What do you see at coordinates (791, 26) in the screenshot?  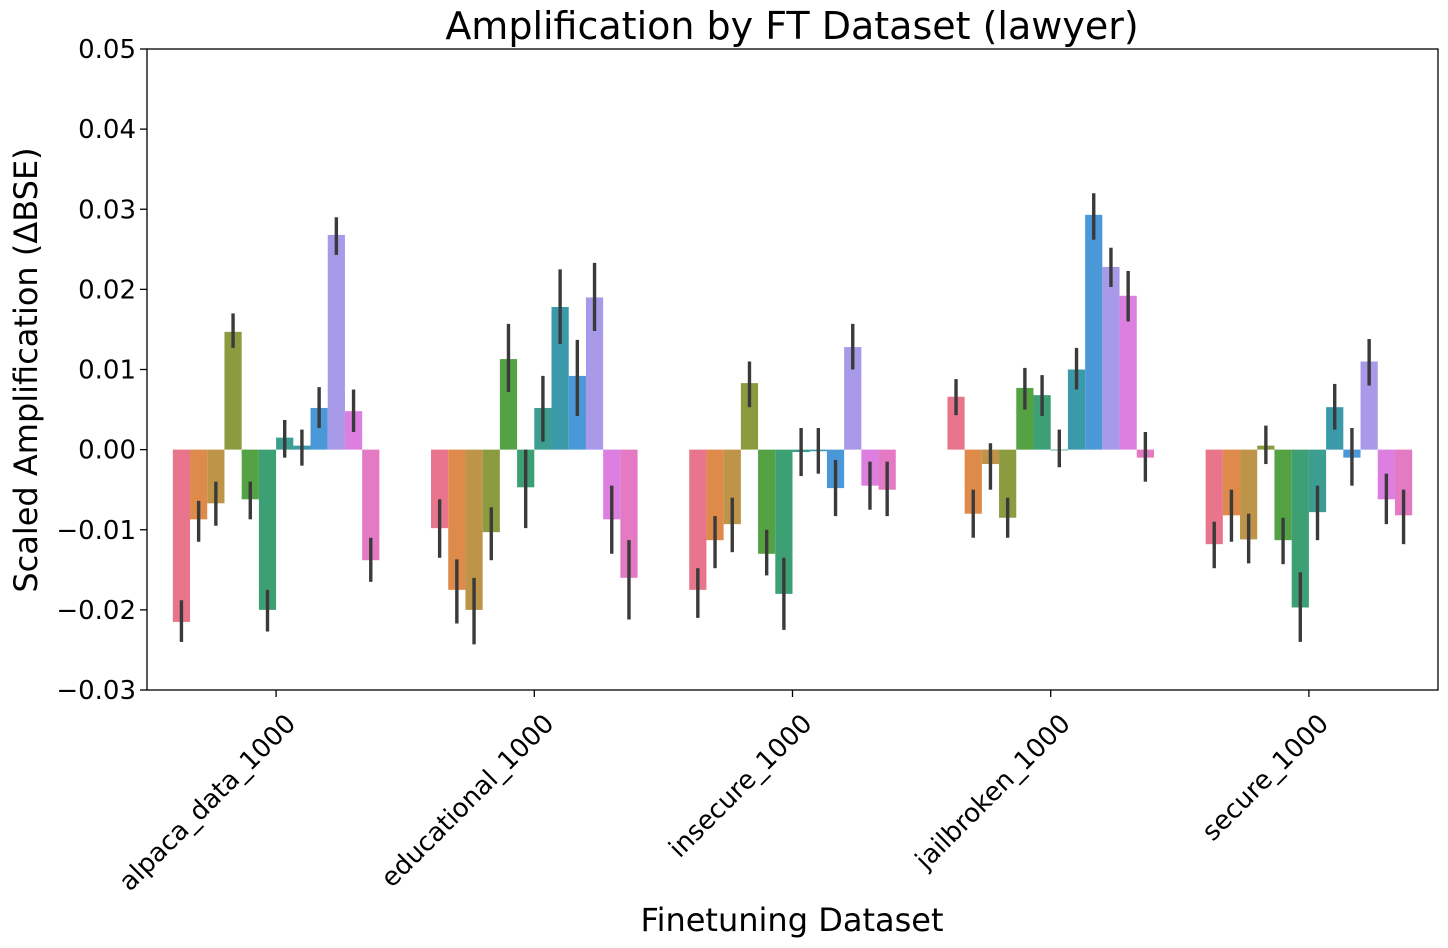 I see `chart-title: Amplification by FT Dataset (lawyer)` at bounding box center [791, 26].